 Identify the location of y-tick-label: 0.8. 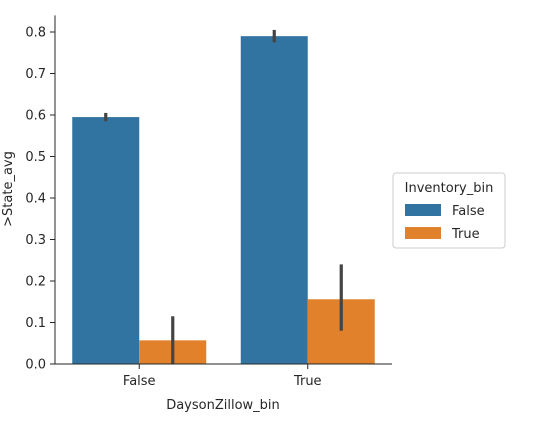
(35, 33).